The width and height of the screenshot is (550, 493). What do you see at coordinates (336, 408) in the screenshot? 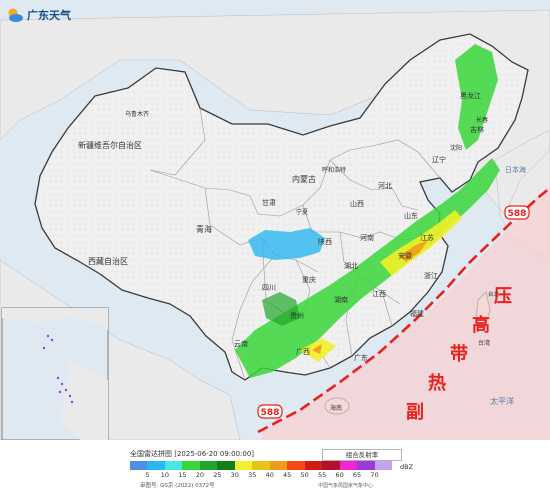
I see `label-hainan: 海南` at bounding box center [336, 408].